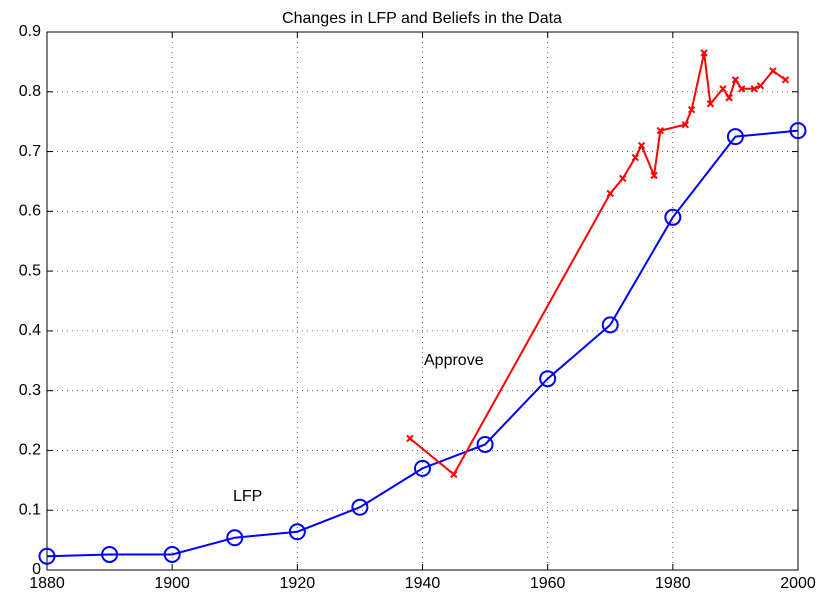 This screenshot has height=596, width=824. I want to click on y-tick-label: 0.7, so click(30, 151).